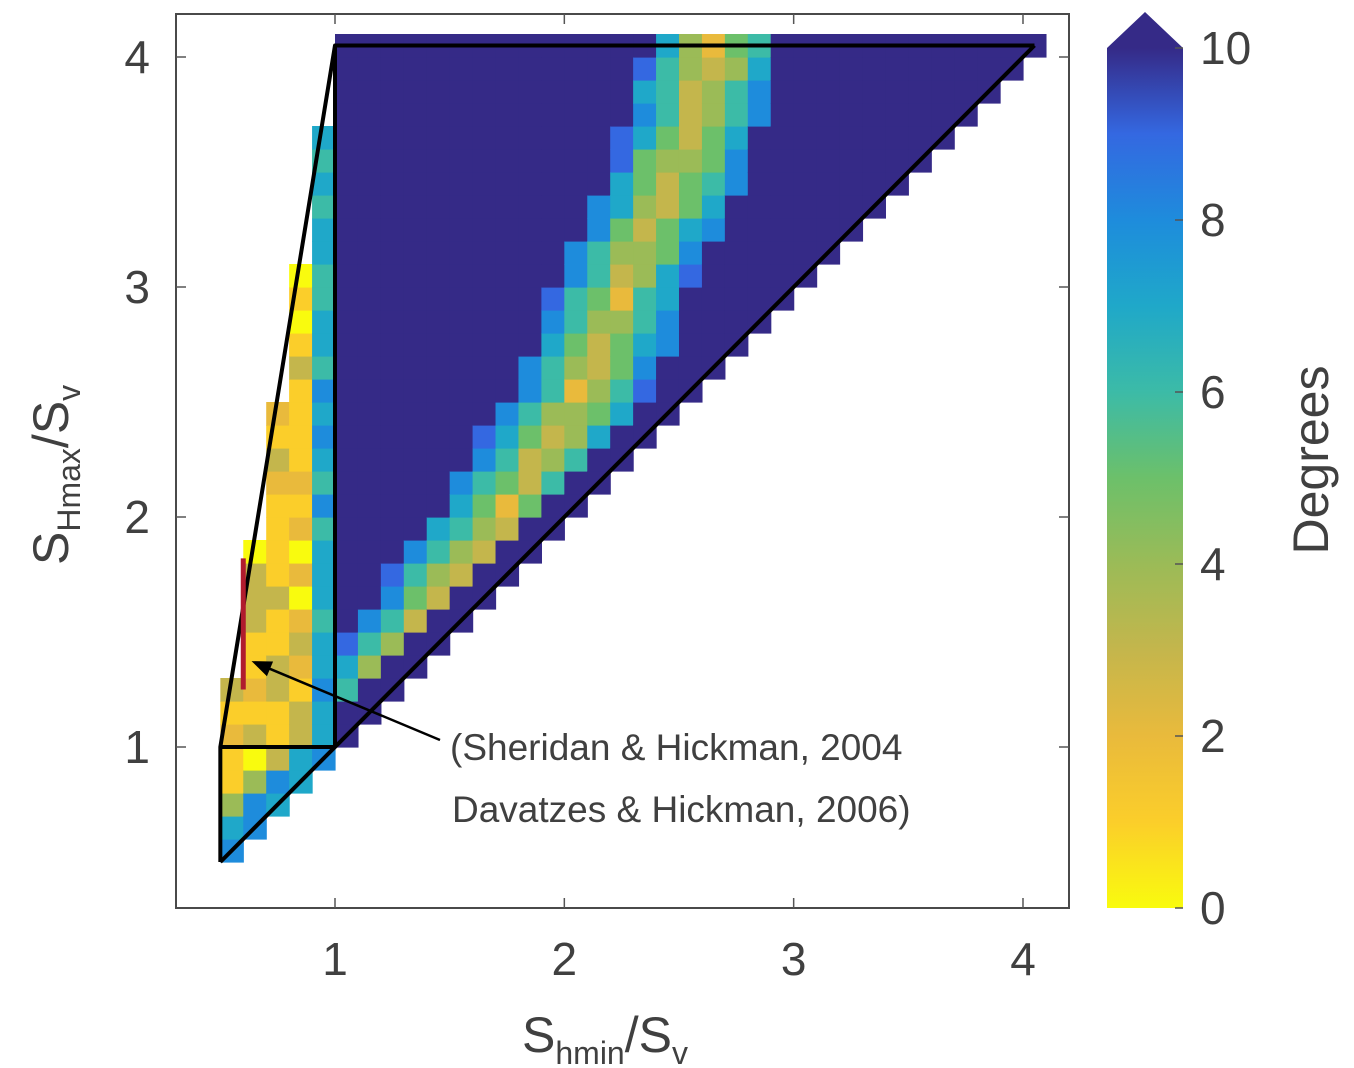  What do you see at coordinates (55, 475) in the screenshot?
I see `y-axis-label: SHmax/Sv` at bounding box center [55, 475].